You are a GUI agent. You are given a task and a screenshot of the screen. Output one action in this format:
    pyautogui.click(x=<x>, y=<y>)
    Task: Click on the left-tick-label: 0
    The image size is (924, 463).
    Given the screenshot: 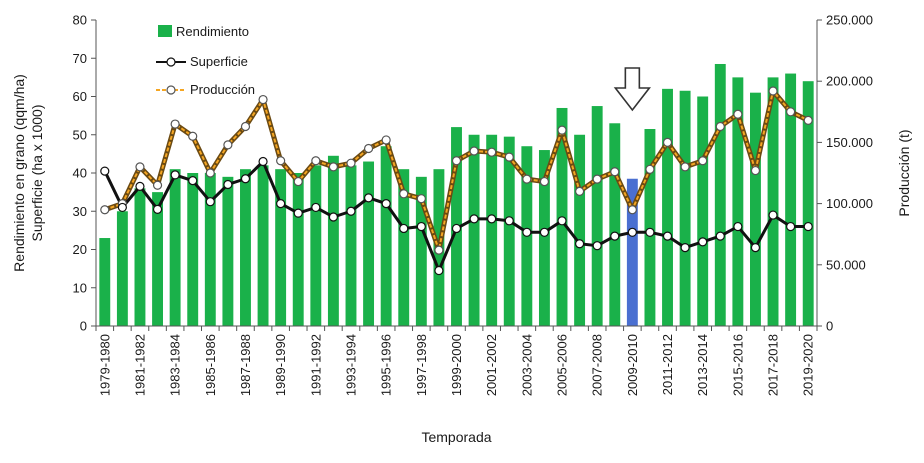 What is the action you would take?
    pyautogui.click(x=83, y=326)
    